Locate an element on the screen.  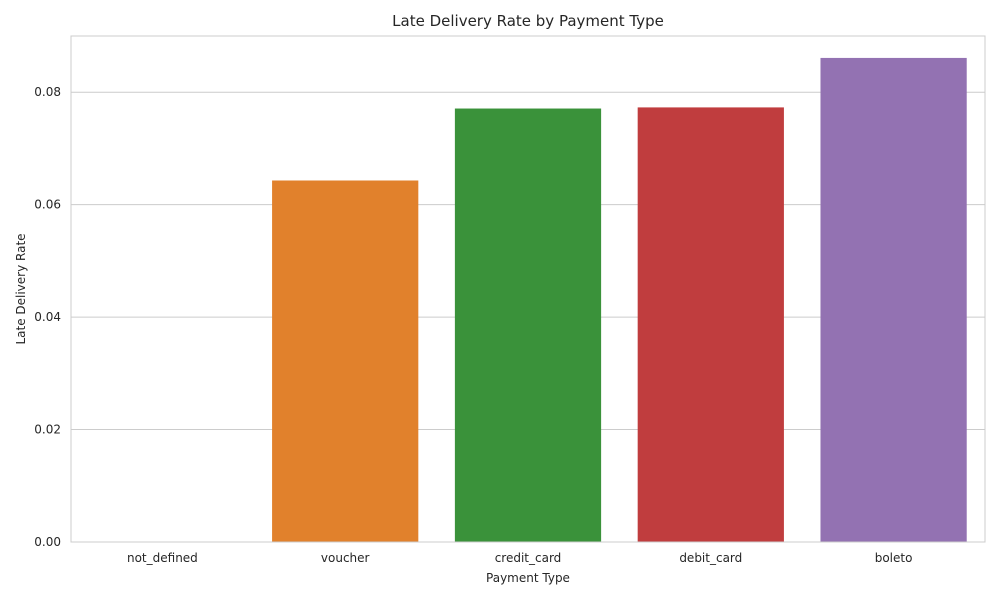
y-tick-label: 0.06 is located at coordinates (47, 205).